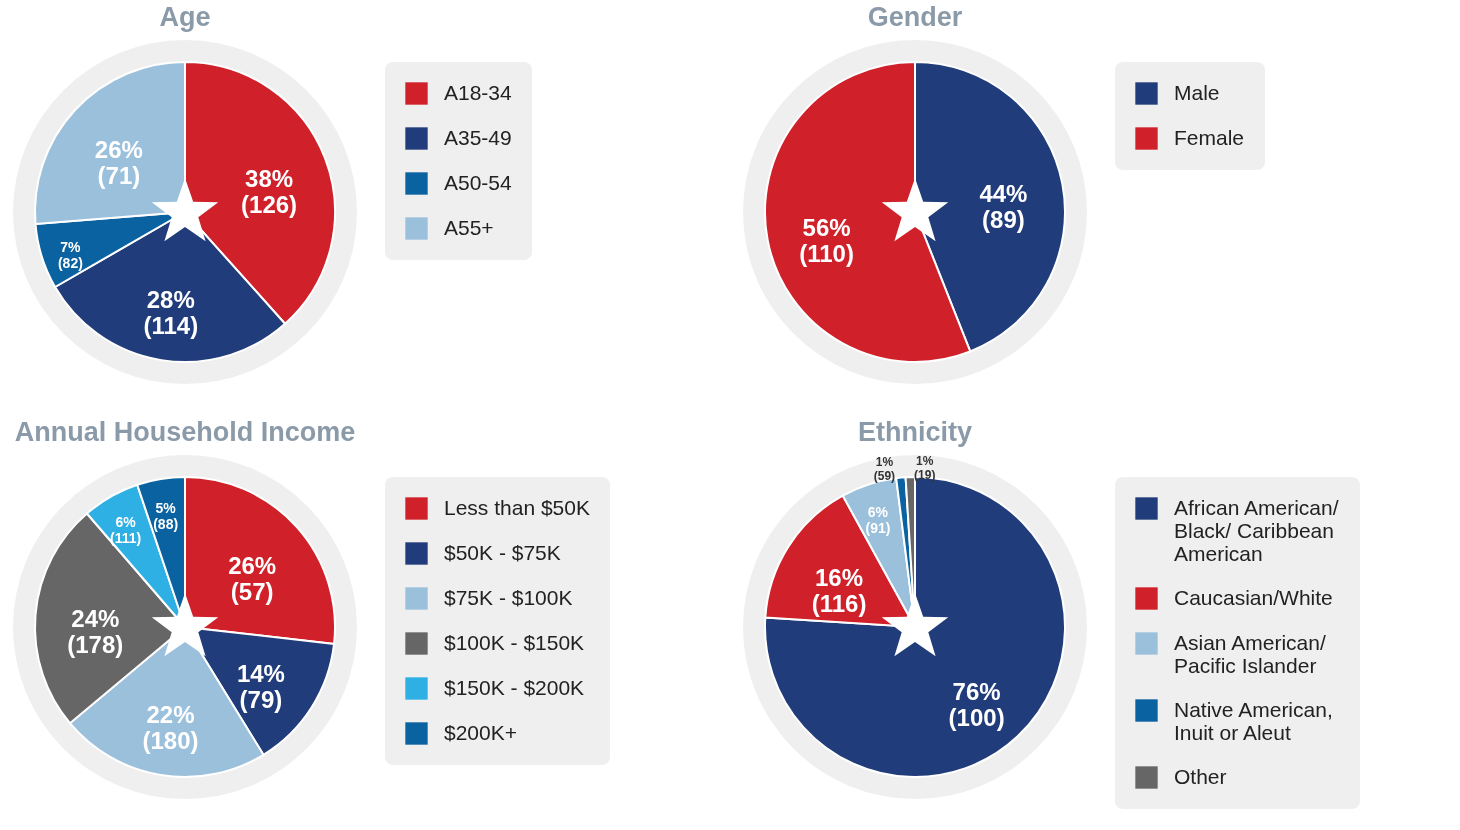  Describe the element at coordinates (826, 240) in the screenshot. I see `data-label: 56% (110)` at that location.